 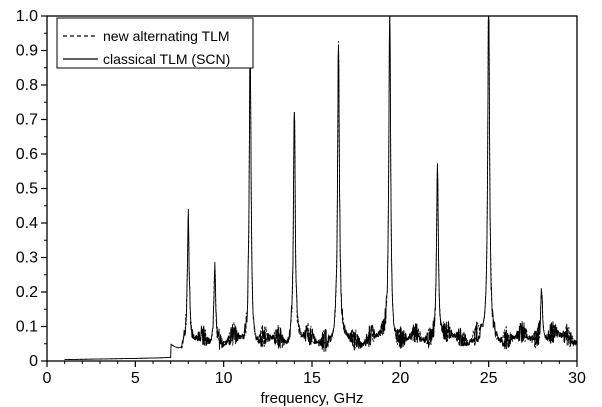 What do you see at coordinates (312, 378) in the screenshot?
I see `x-tick-label: 15` at bounding box center [312, 378].